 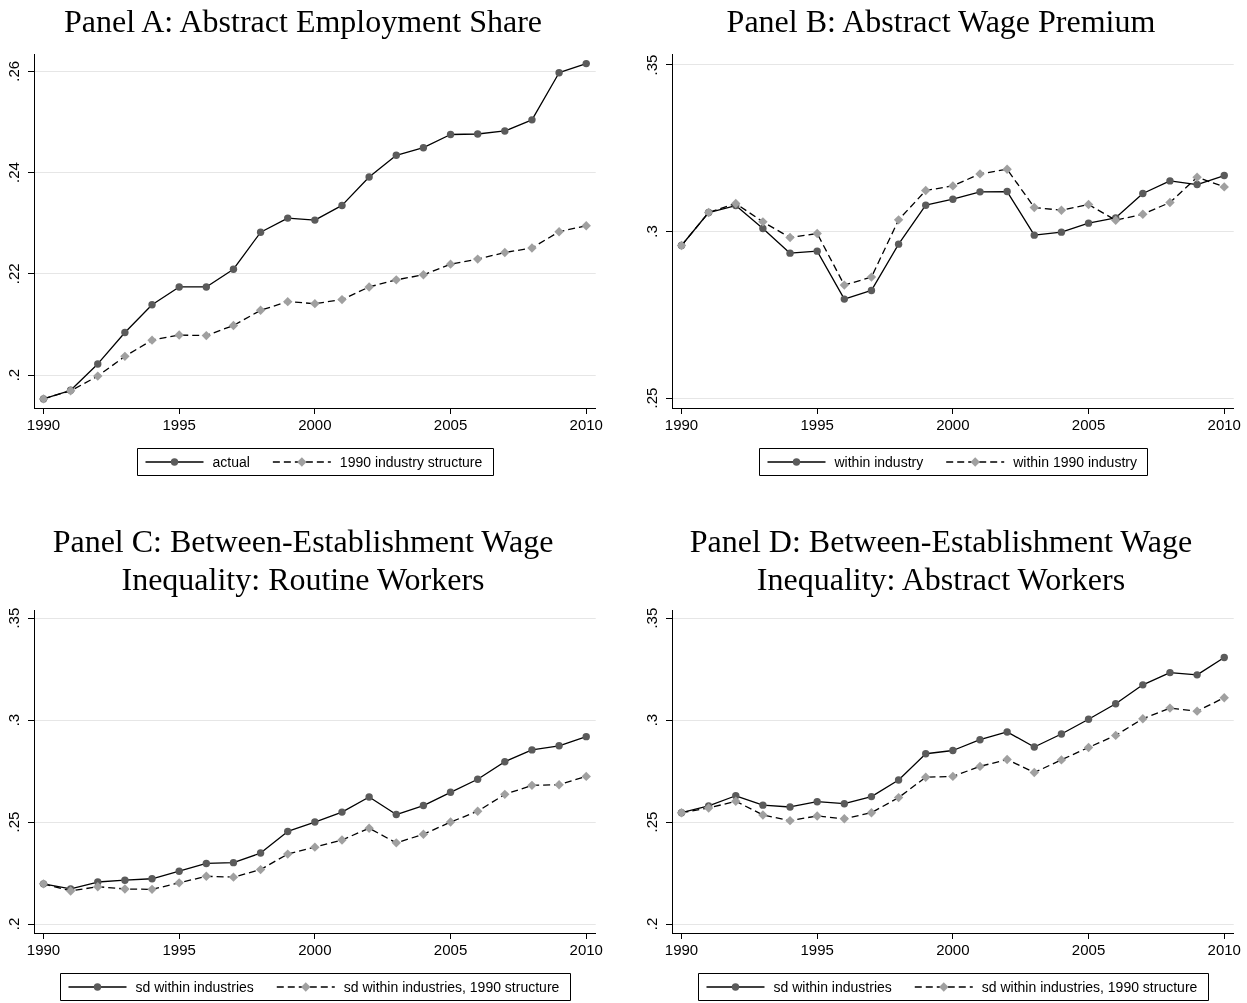 I want to click on legend-label: within 1990 industry, so click(x=1074, y=461).